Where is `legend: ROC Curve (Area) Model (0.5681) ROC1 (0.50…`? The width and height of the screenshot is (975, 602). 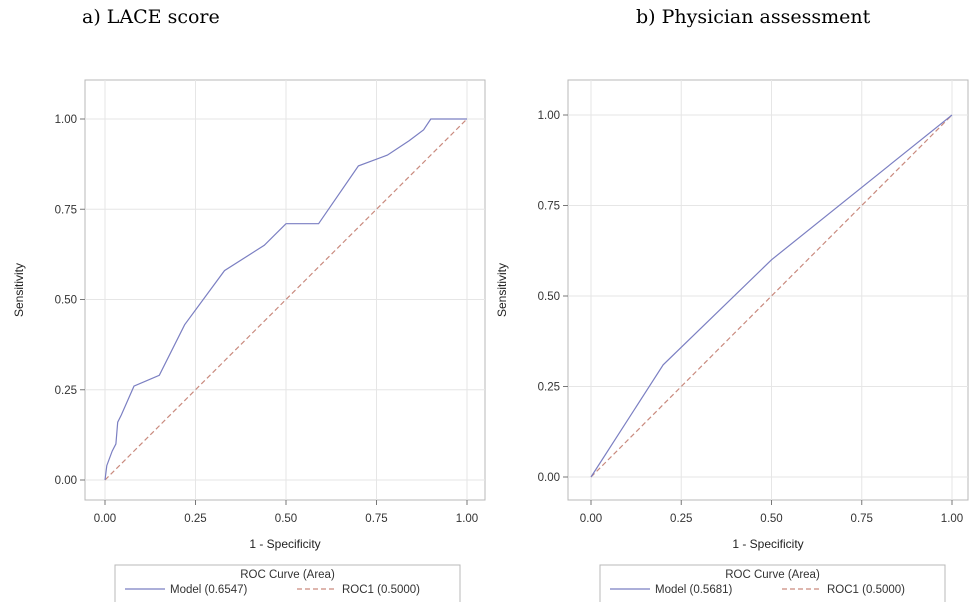 legend: ROC Curve (Area) Model (0.5681) ROC1 (0.50… is located at coordinates (772, 583).